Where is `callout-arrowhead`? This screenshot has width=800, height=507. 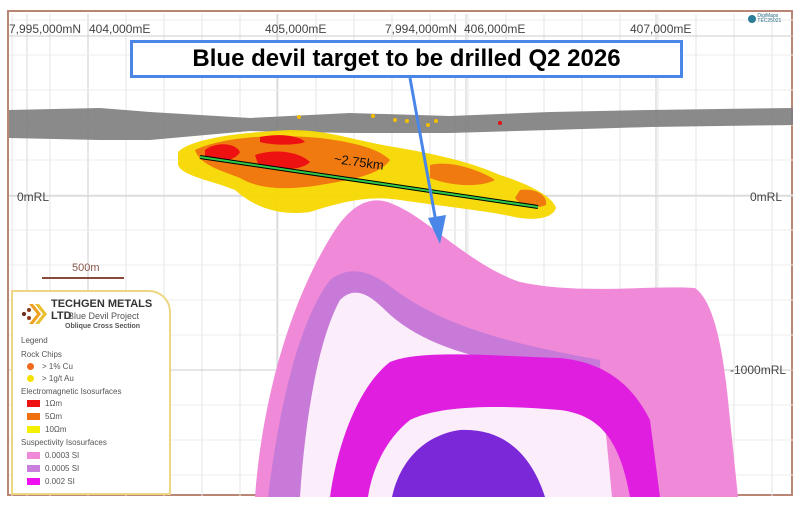 callout-arrowhead is located at coordinates (437, 229).